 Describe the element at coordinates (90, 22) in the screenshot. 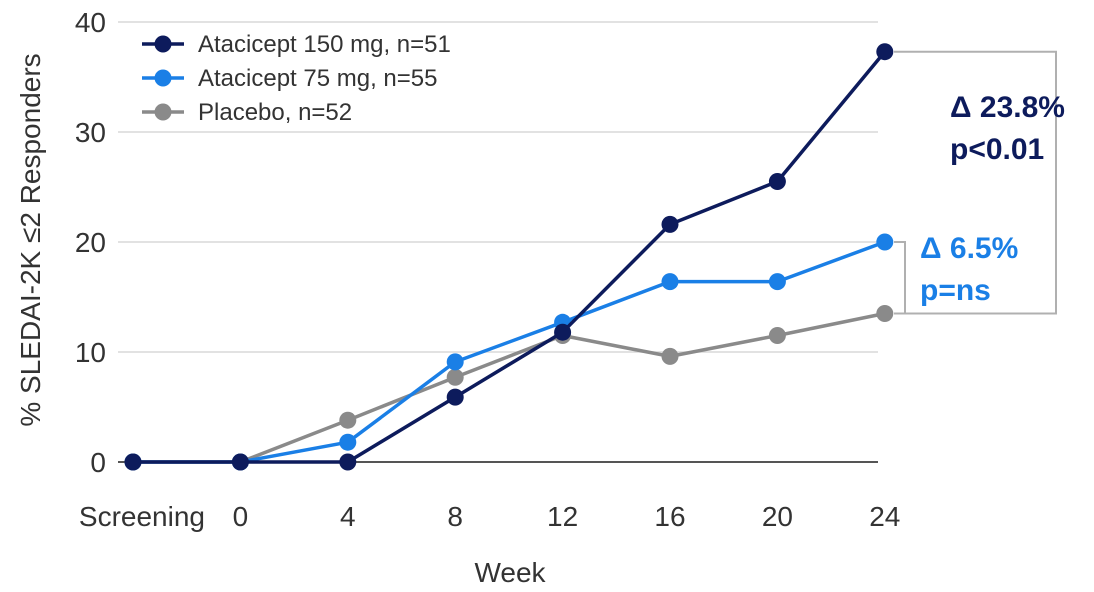

I see `y-tick-label: 40` at that location.